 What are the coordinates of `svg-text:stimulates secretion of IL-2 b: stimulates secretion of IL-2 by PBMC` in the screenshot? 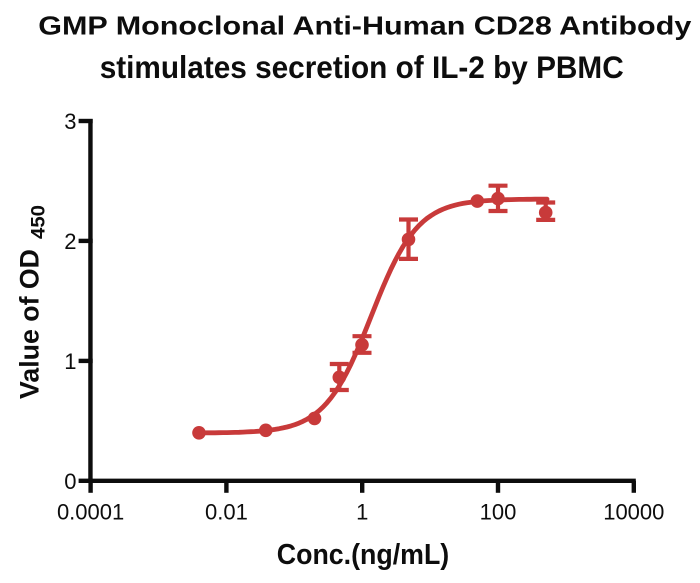 It's located at (362, 67).